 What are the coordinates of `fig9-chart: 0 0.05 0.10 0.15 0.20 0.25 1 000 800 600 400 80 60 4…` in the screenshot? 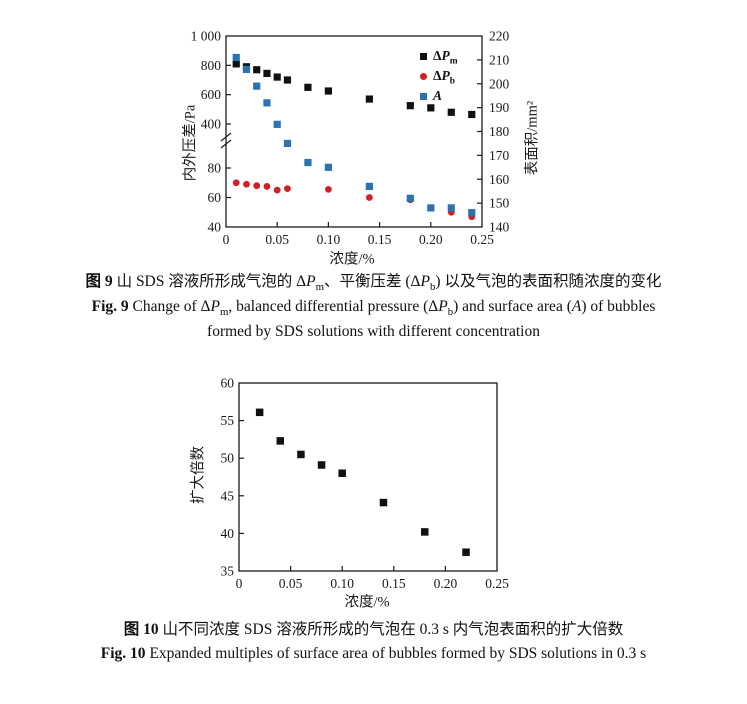 It's located at (350, 138).